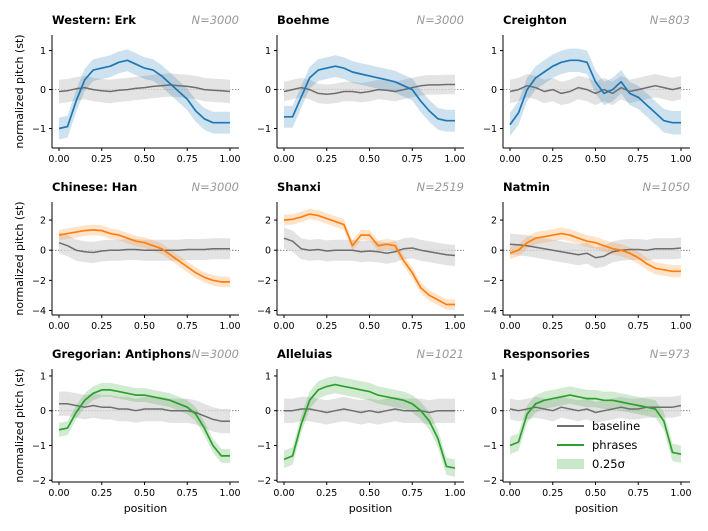 The height and width of the screenshot is (531, 708). What do you see at coordinates (304, 354) in the screenshot?
I see `panel-title: Alleluias` at bounding box center [304, 354].